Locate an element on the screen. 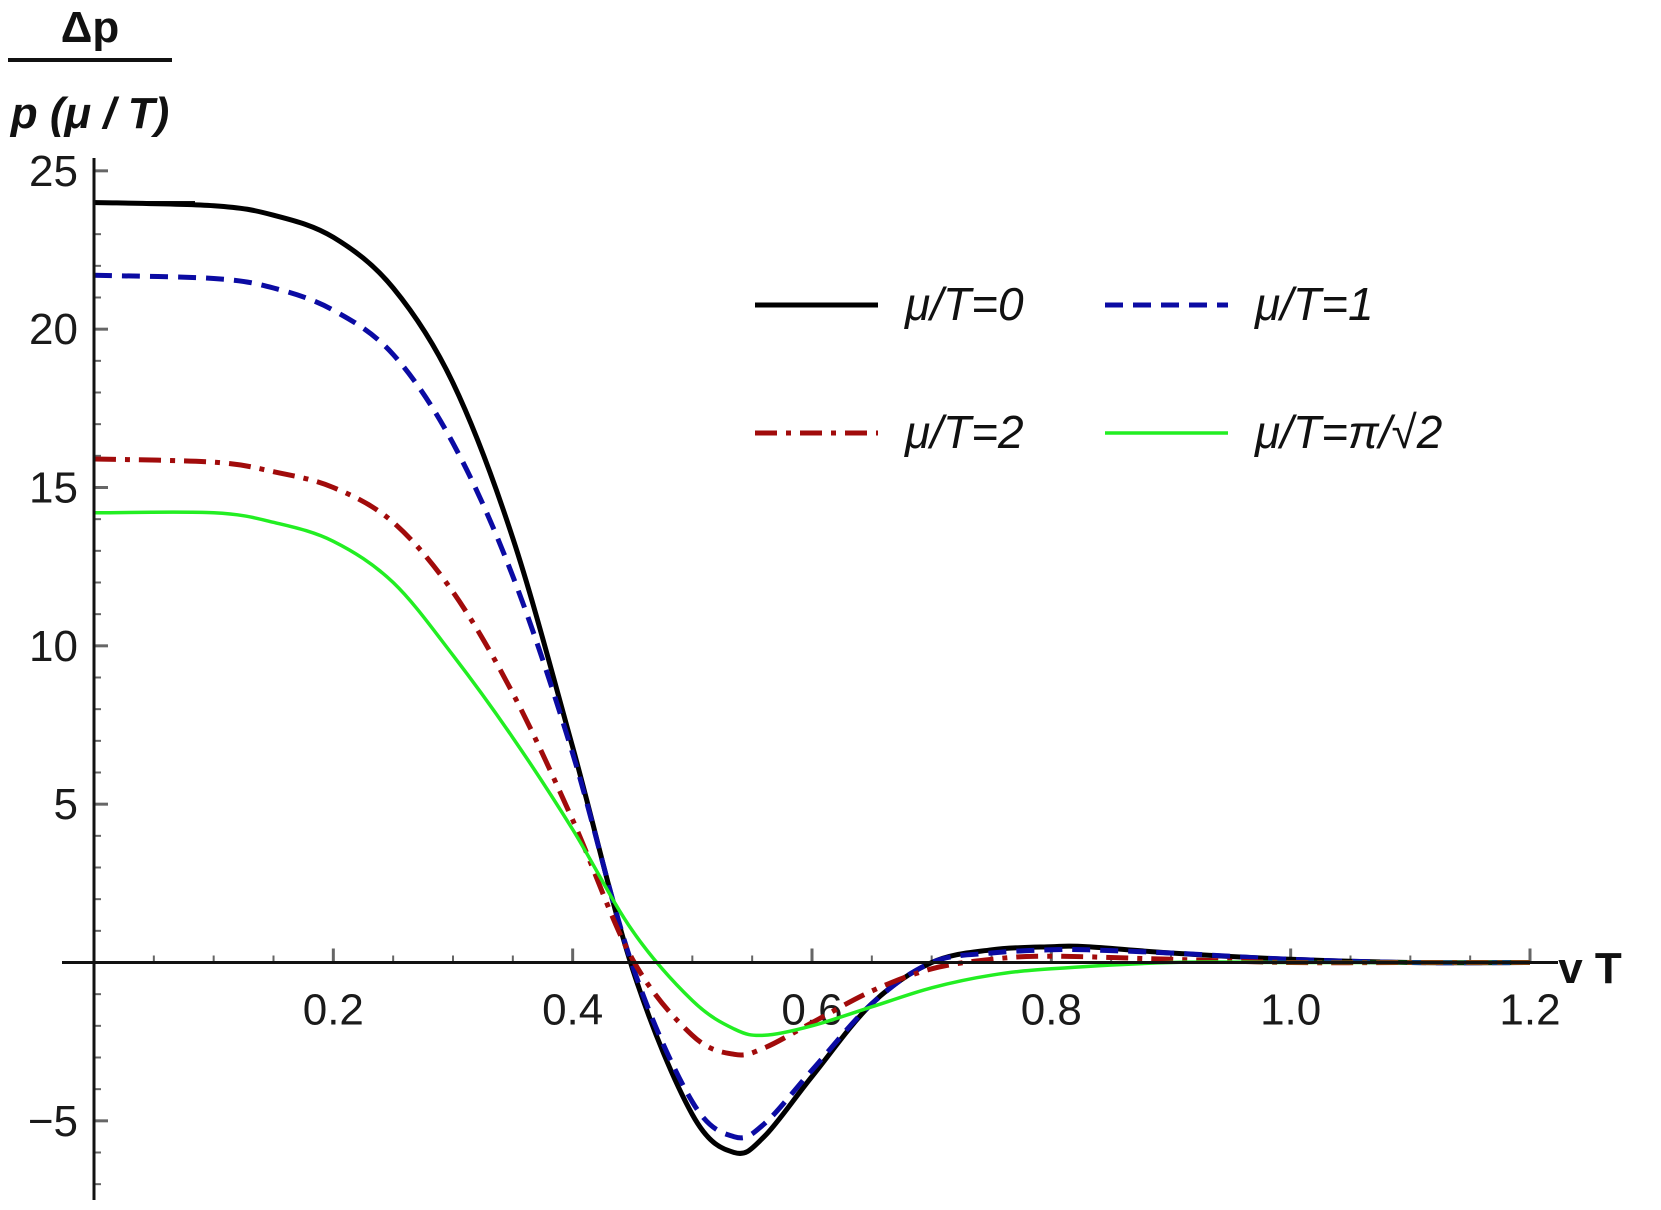  legend-label-3: μ/T=π/√2 is located at coordinates (1348, 432).